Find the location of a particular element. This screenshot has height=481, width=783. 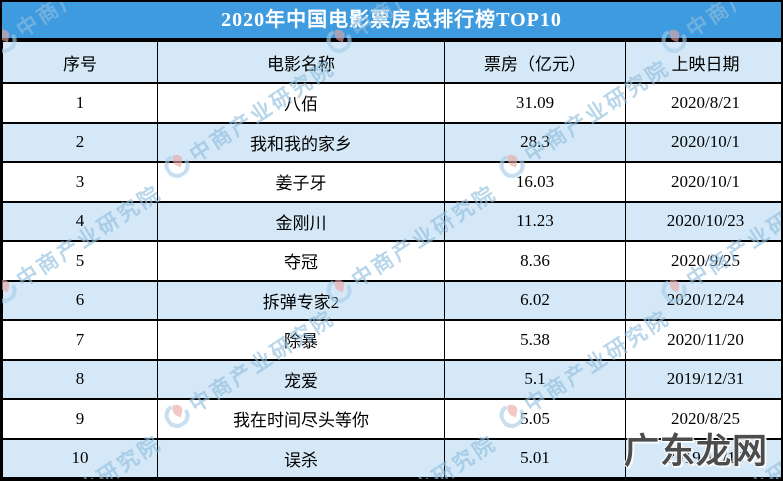

table-row: 3 姜子牙 16.03 2020/10/1 is located at coordinates (391, 182).